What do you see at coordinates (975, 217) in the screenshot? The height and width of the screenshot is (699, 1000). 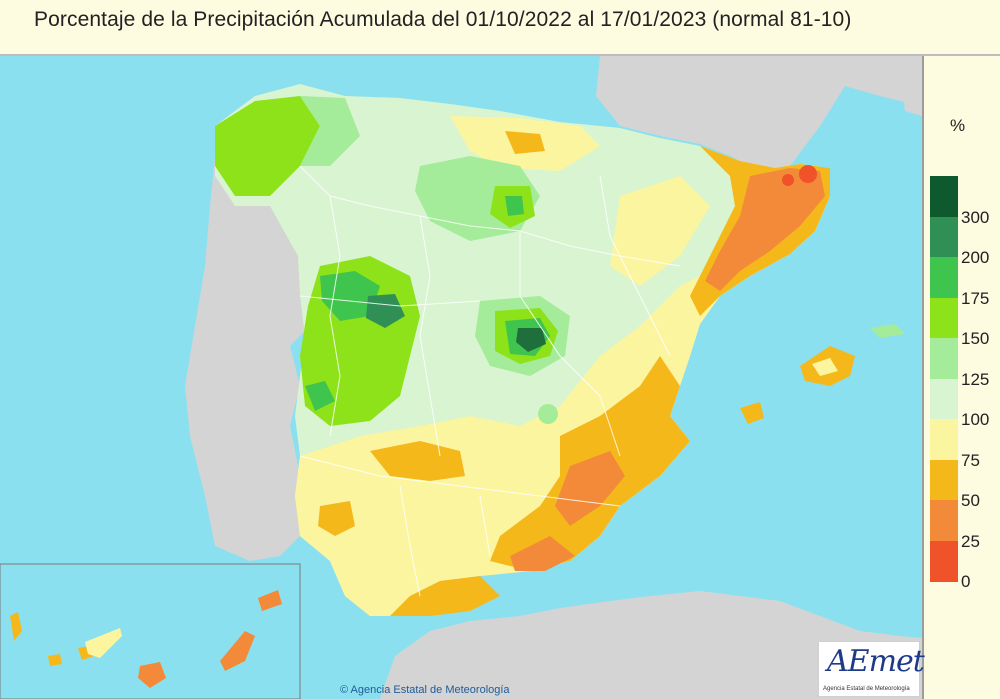 I see `legend-label-300: 300` at bounding box center [975, 217].